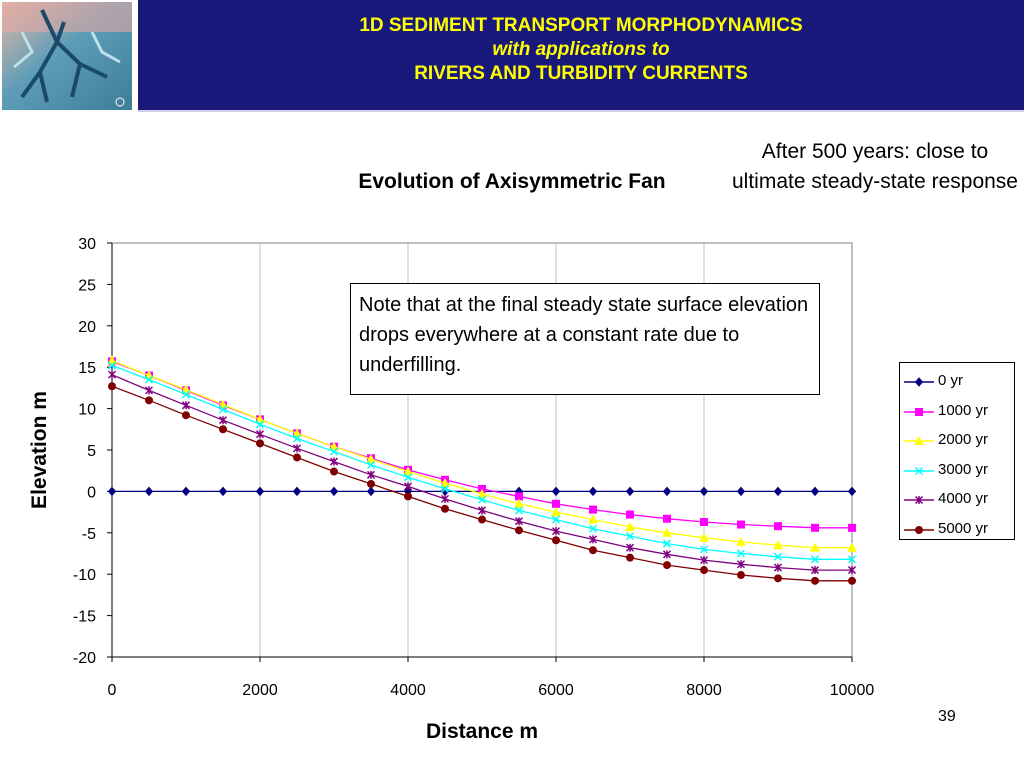  I want to click on y-tick-label: -5, so click(89, 534).